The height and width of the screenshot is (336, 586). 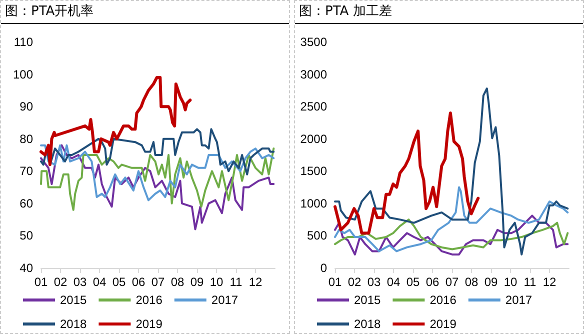 I want to click on chart-title: 图：PTA 加工差, so click(x=439, y=12).